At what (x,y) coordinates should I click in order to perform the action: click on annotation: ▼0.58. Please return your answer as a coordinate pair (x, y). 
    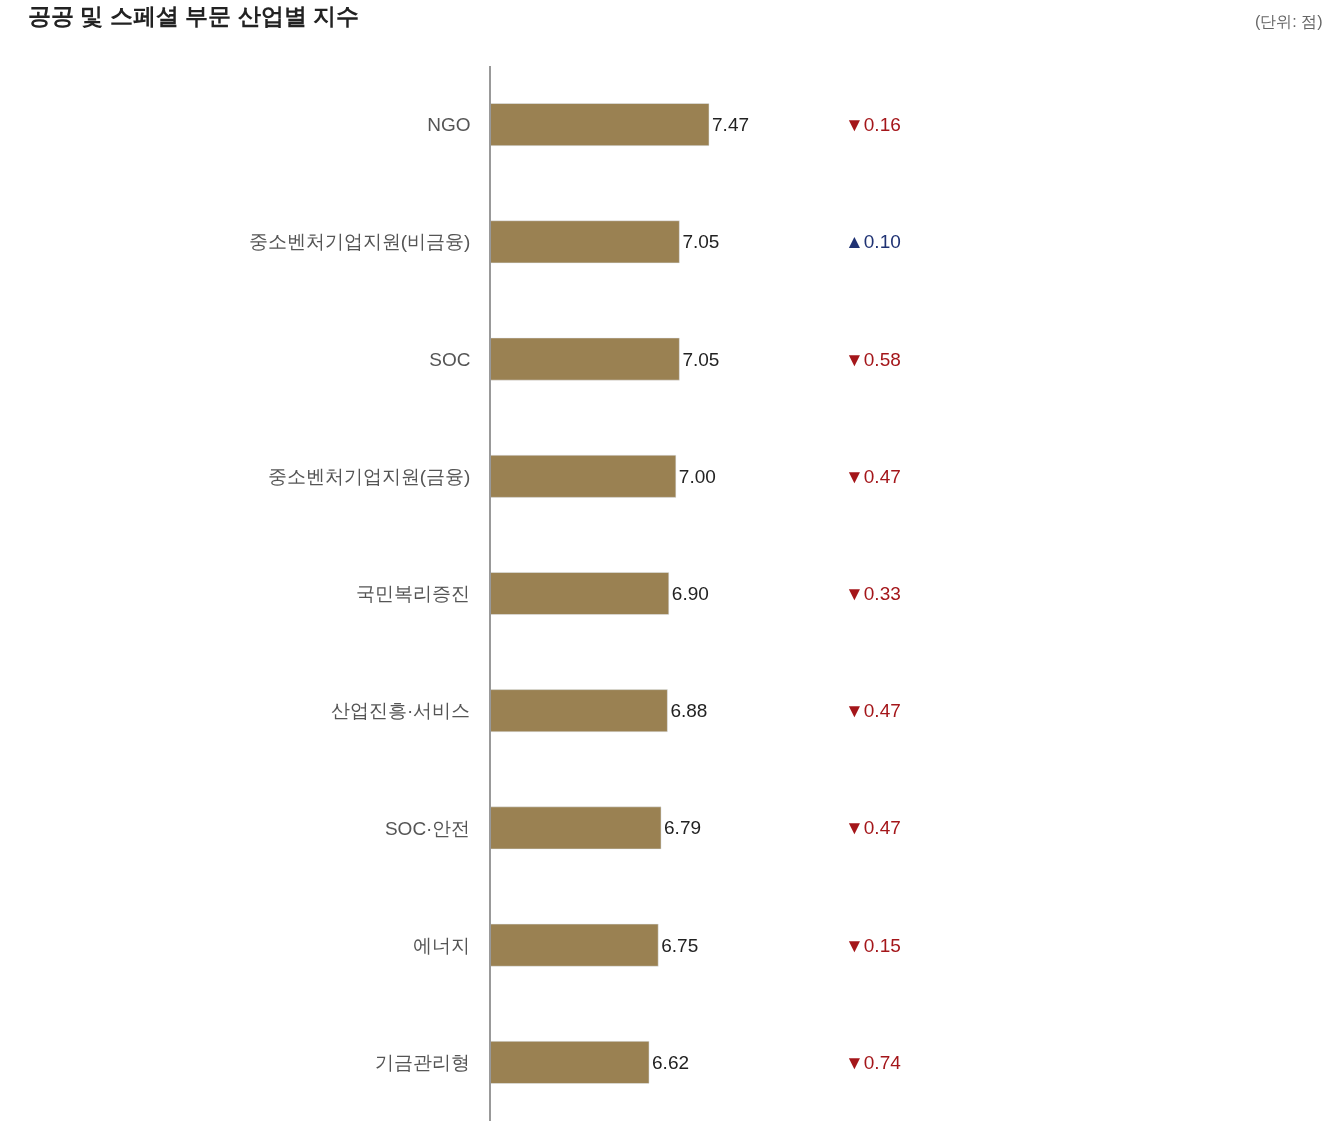
    Looking at the image, I should click on (873, 359).